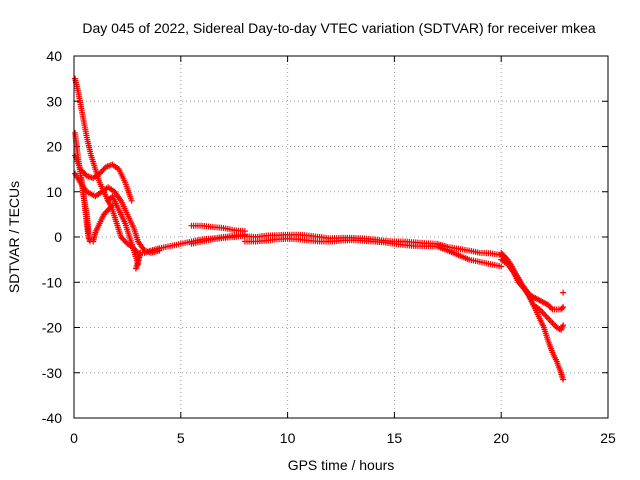 This screenshot has width=640, height=480. What do you see at coordinates (103, 223) in the screenshot?
I see `series-track-f` at bounding box center [103, 223].